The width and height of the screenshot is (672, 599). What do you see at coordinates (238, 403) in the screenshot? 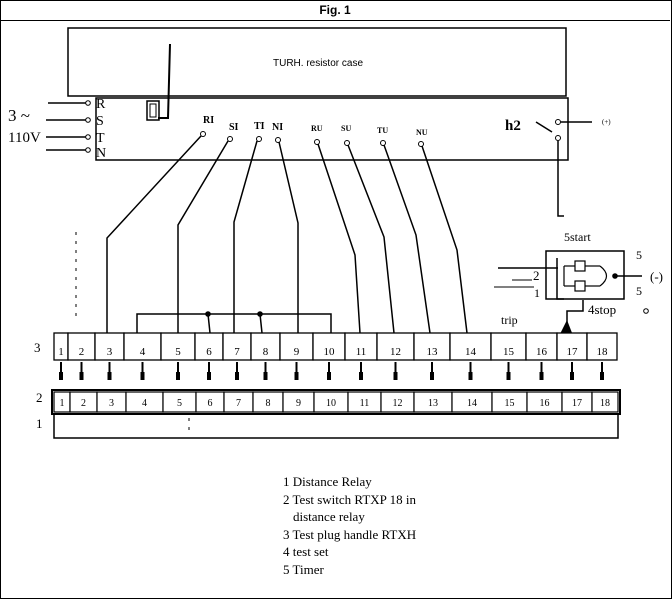
I see `row2-cell-label: 7` at bounding box center [238, 403].